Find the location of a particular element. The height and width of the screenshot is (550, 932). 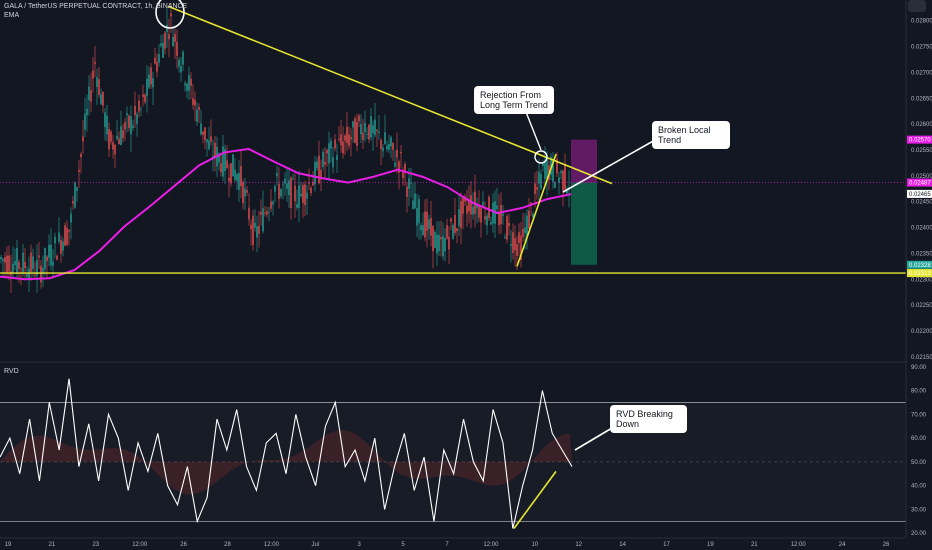

price-tick-label: 0.02300 is located at coordinates (921, 280).